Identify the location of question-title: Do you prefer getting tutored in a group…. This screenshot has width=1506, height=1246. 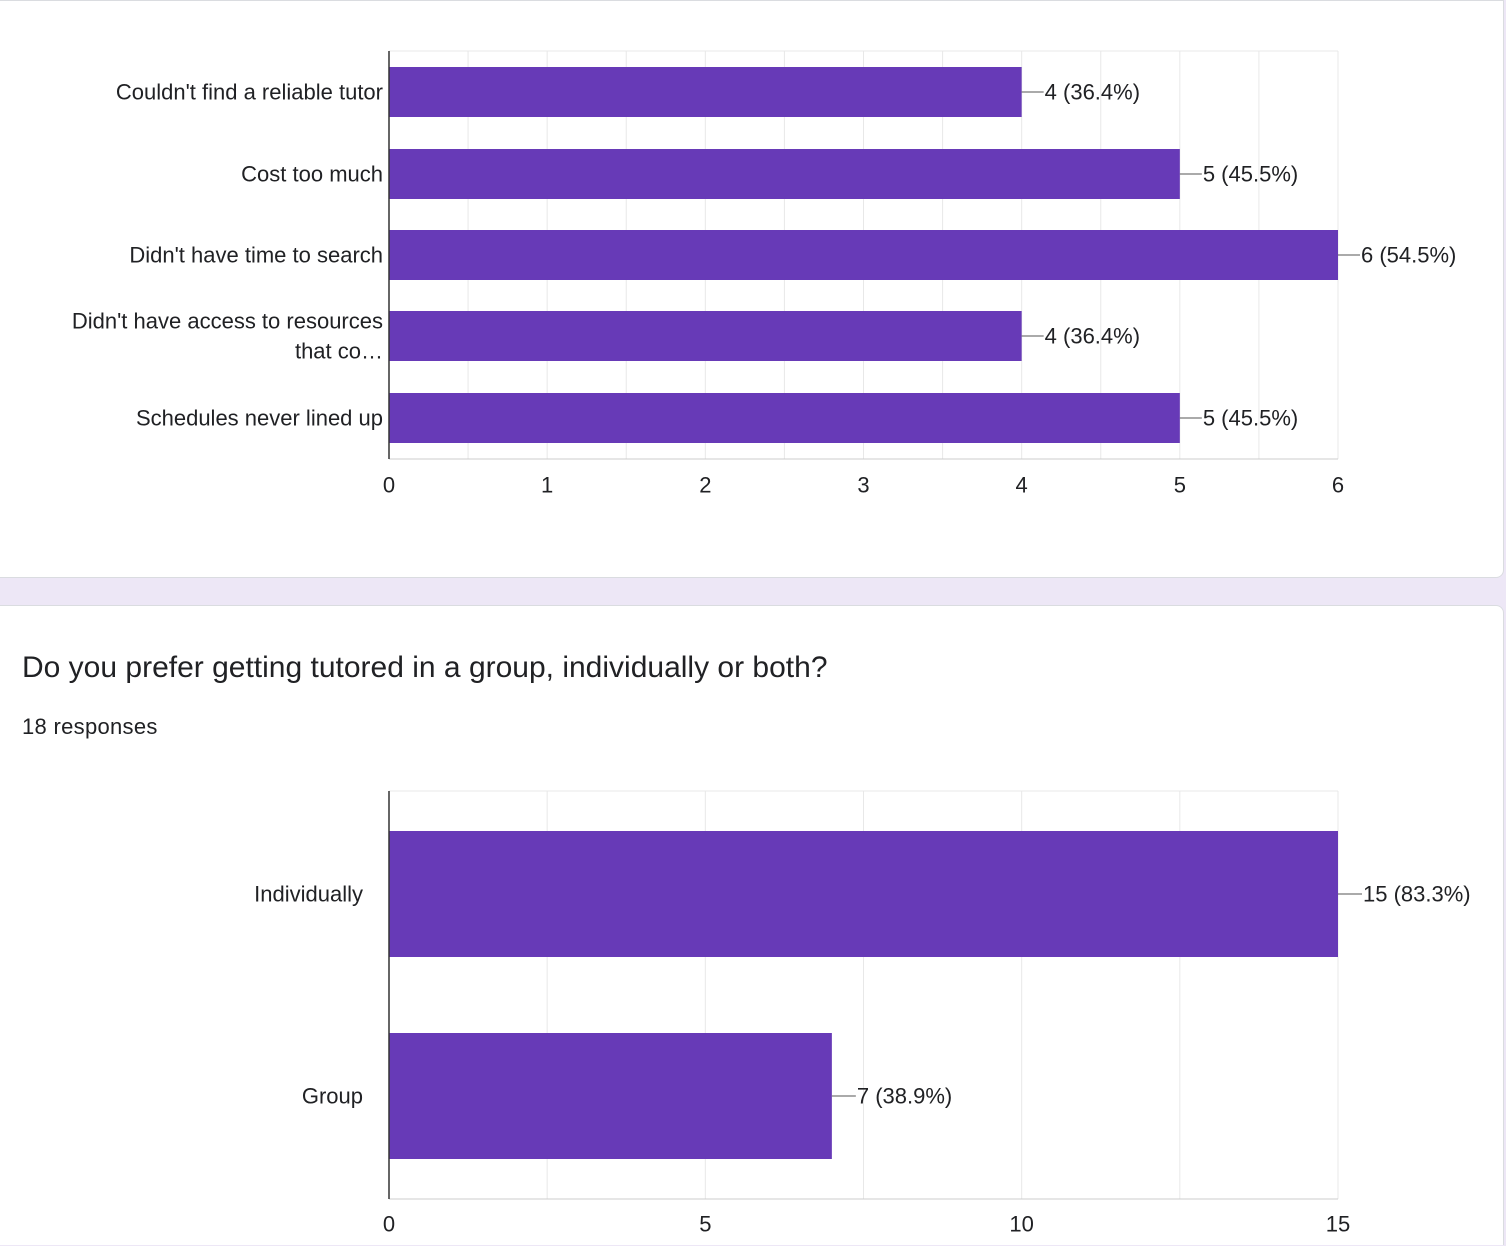
(425, 667).